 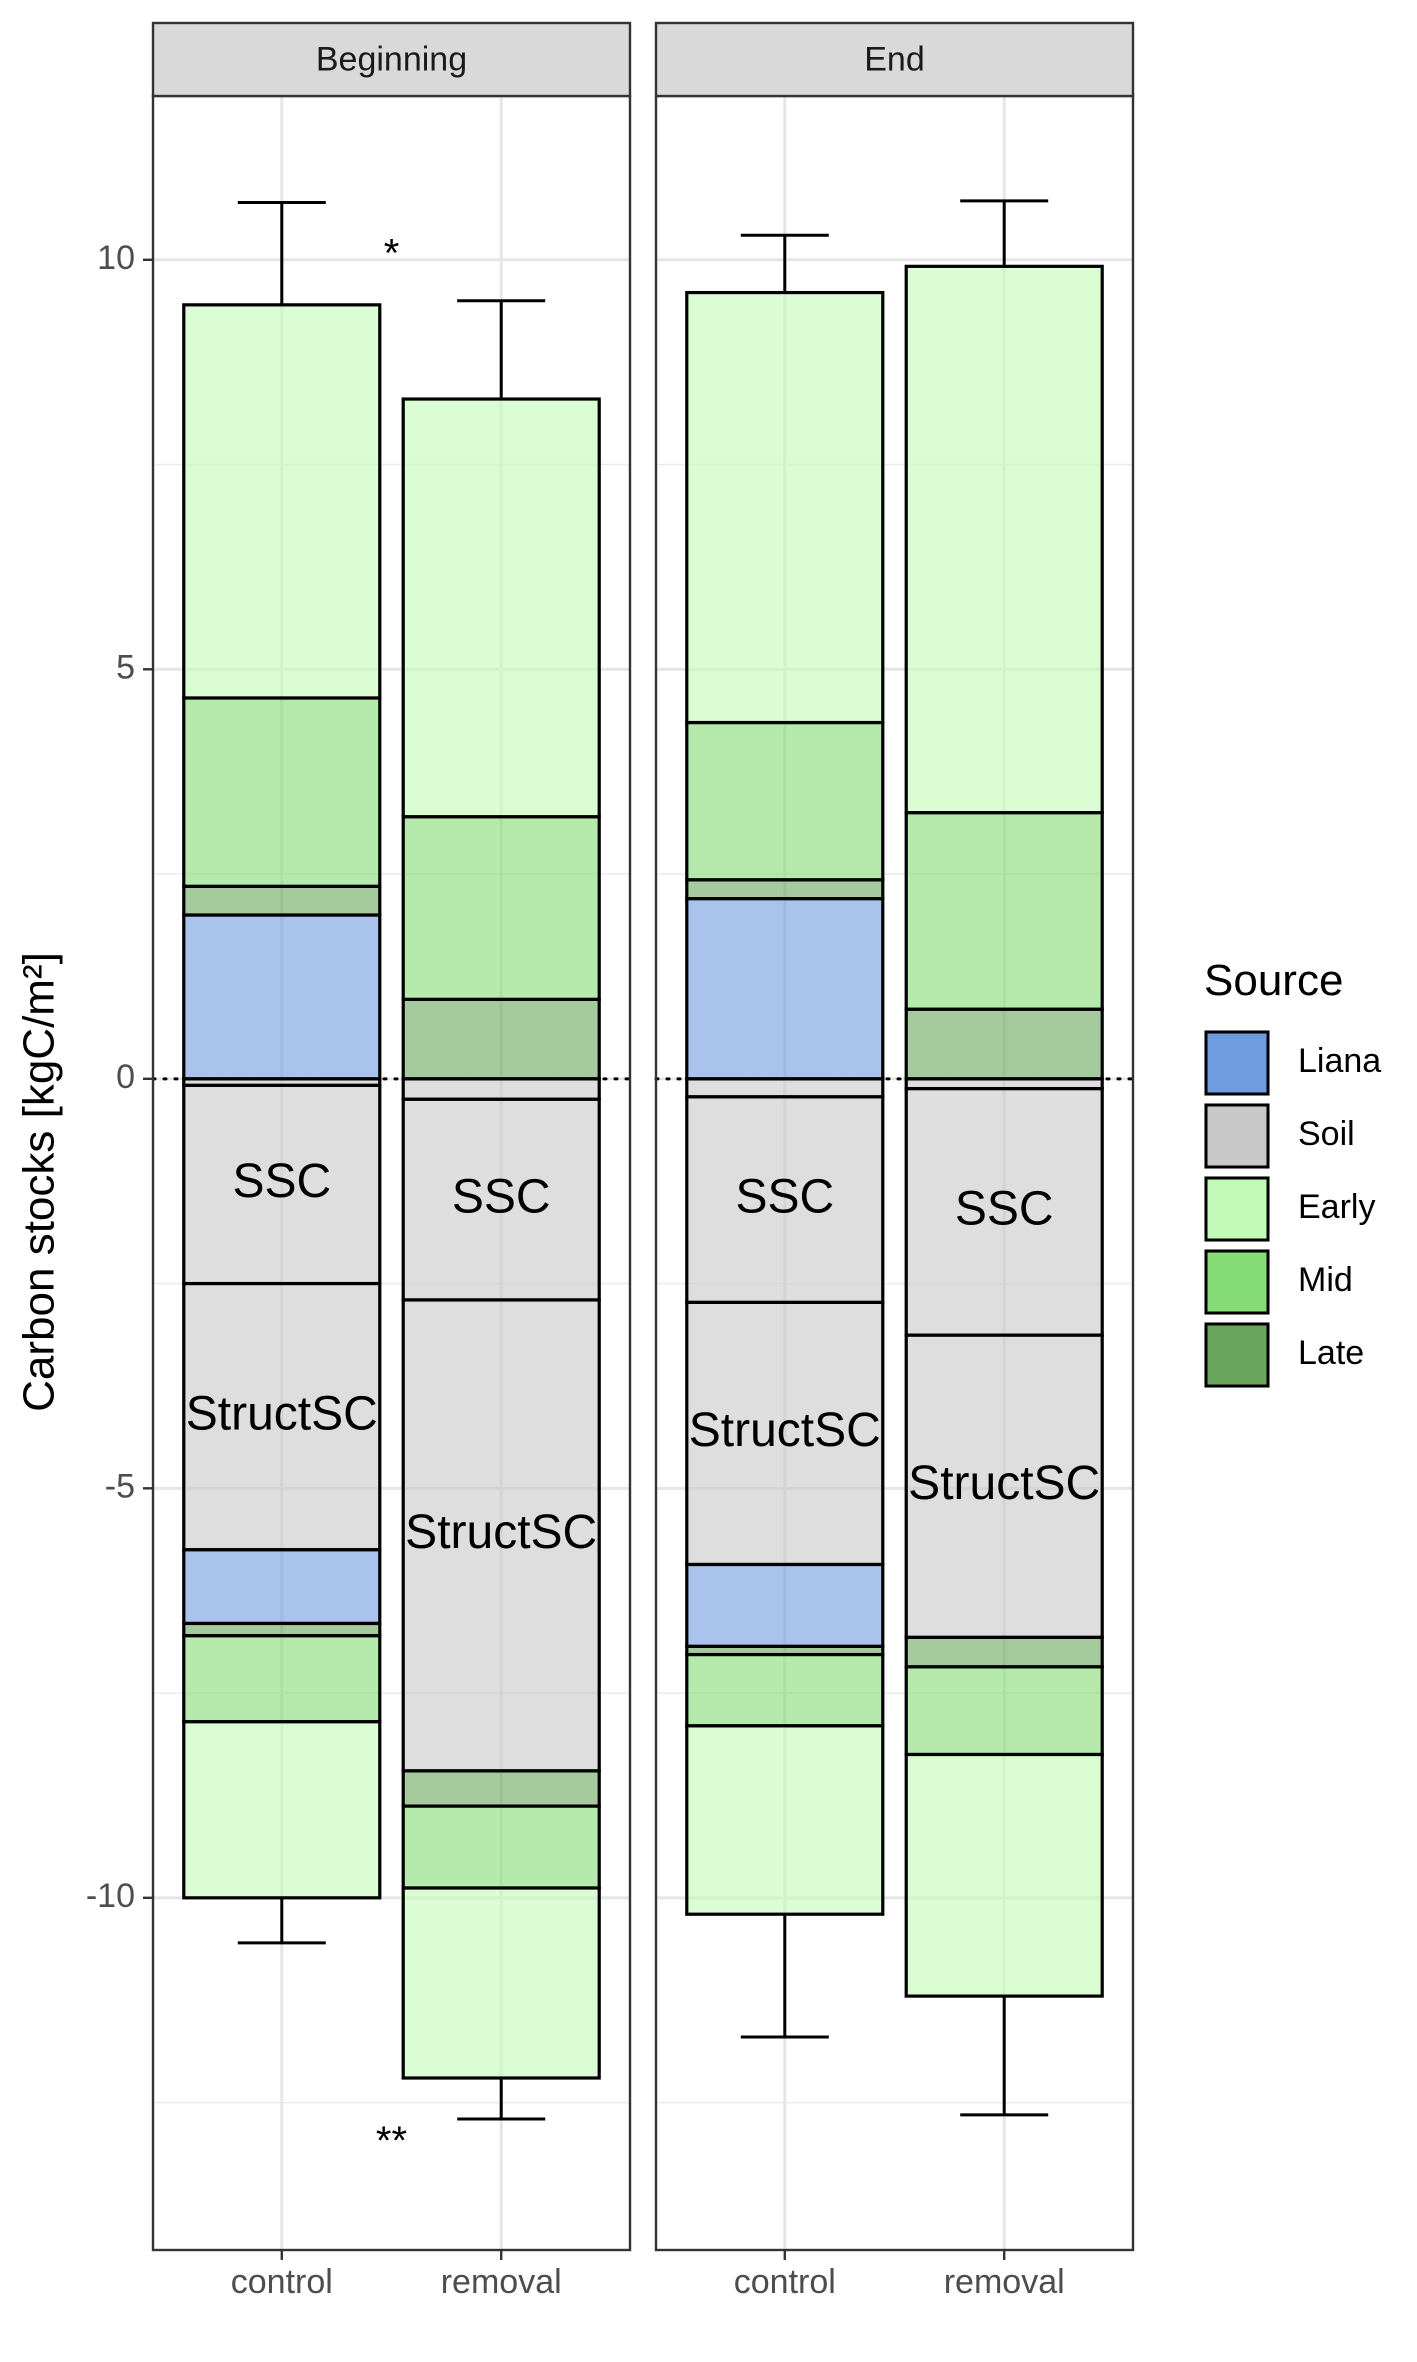 I want to click on facet-strip-label: End, so click(x=894, y=59).